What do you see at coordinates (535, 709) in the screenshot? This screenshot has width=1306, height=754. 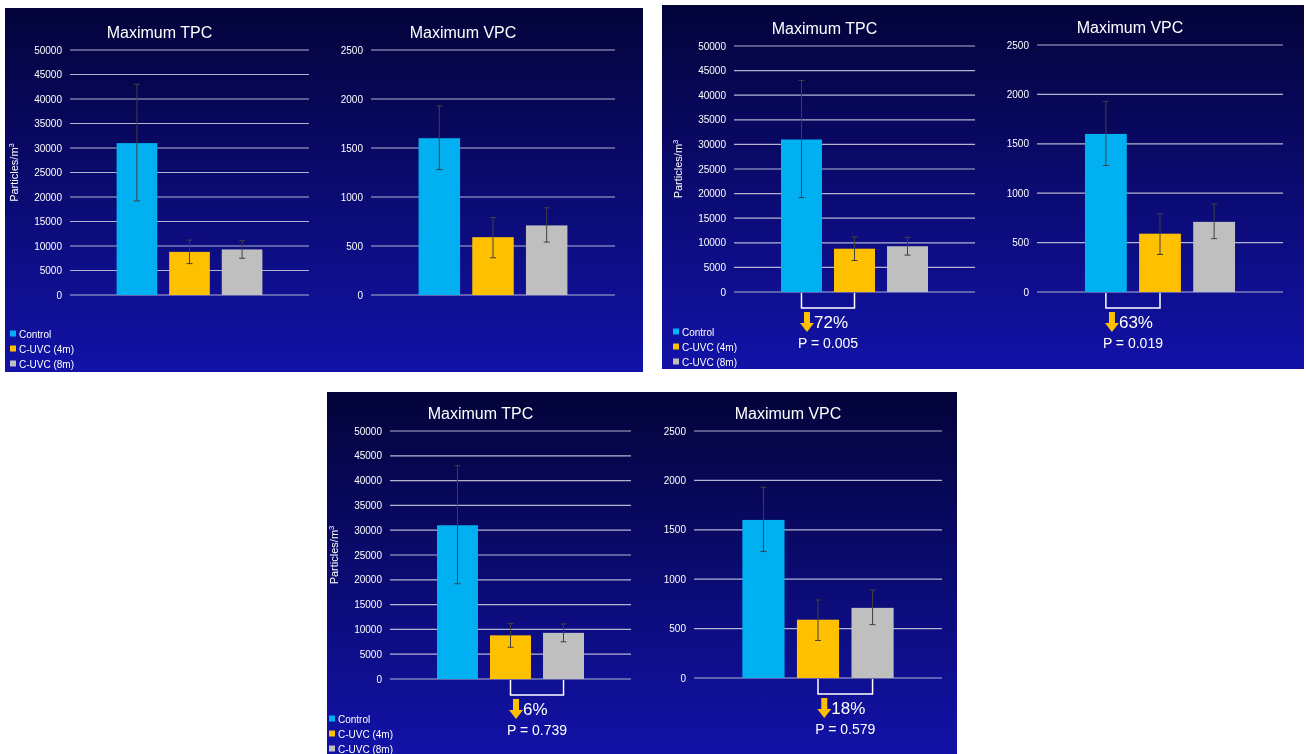 I see `text: 6%` at bounding box center [535, 709].